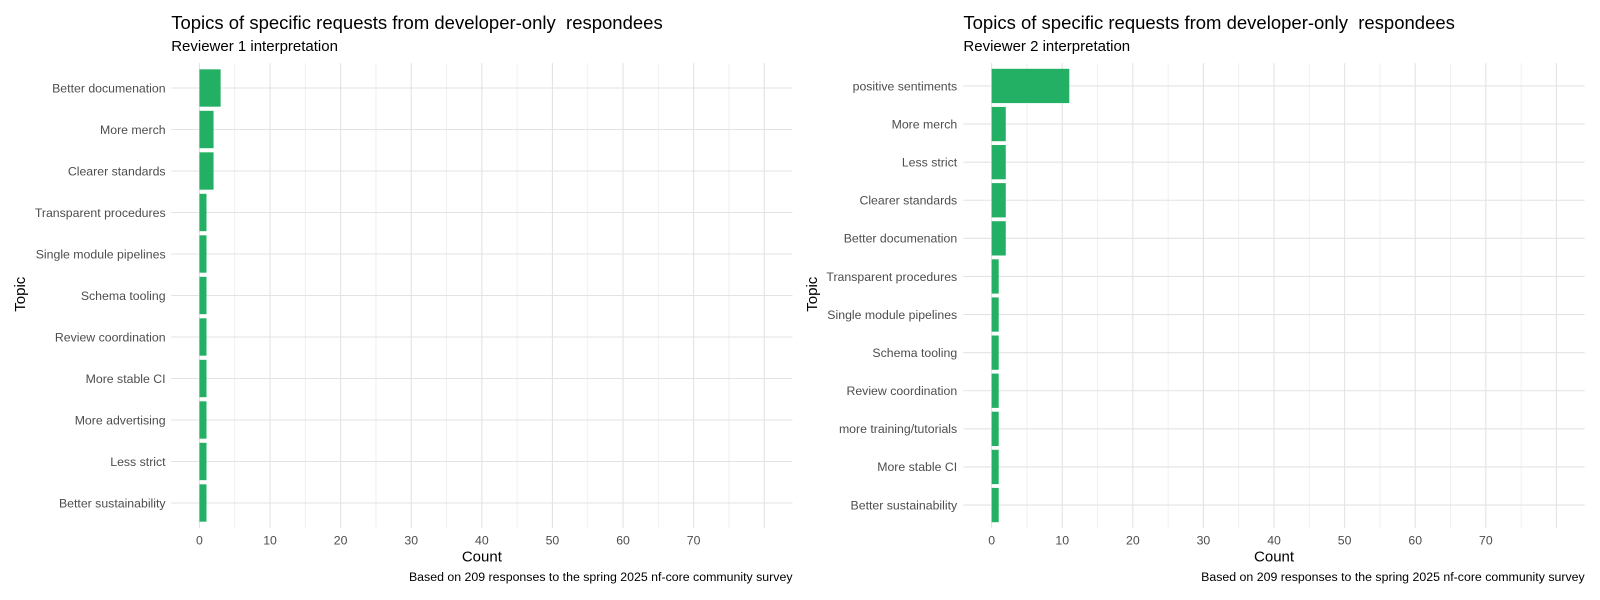 The height and width of the screenshot is (600, 1600). Describe the element at coordinates (905, 86) in the screenshot. I see `svg-text: positive sentiments` at that location.